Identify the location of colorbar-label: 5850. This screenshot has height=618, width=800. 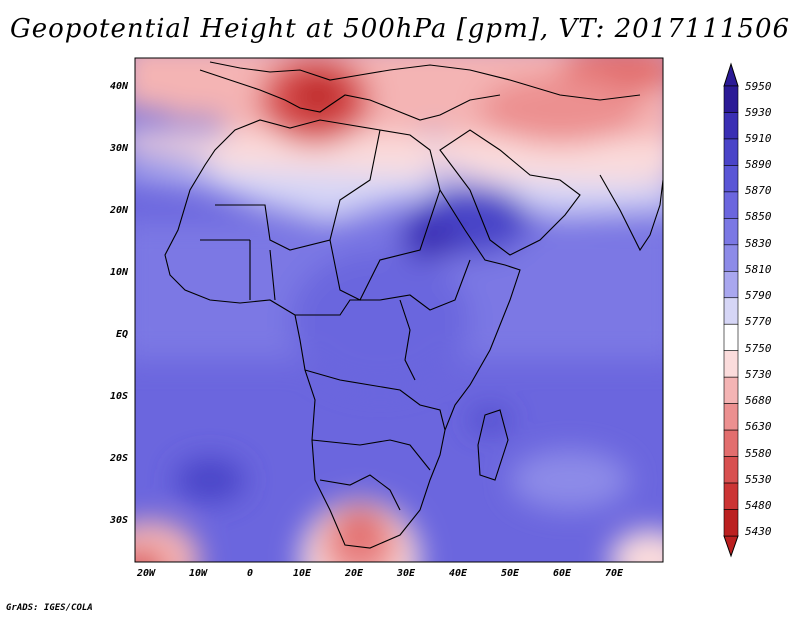
(758, 216).